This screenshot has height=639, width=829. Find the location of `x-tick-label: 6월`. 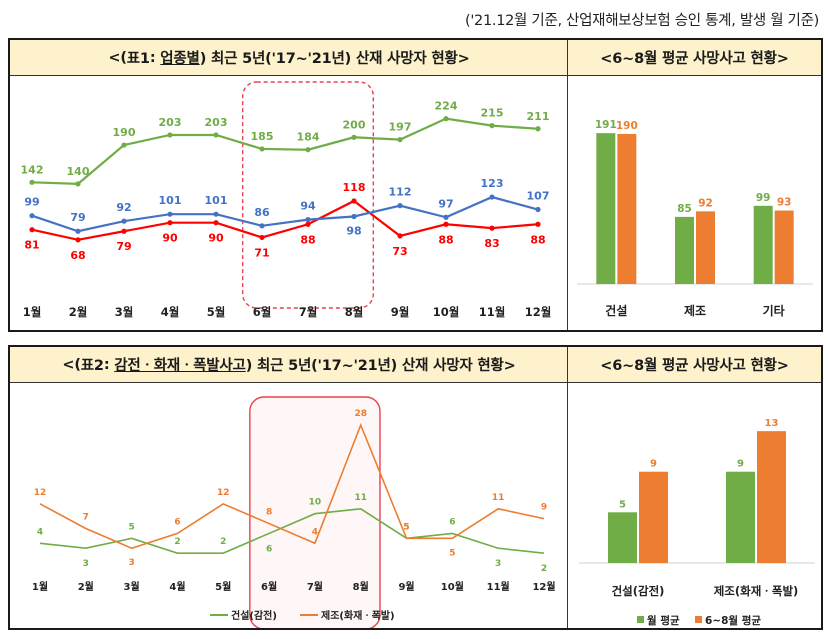

x-tick-label: 6월 is located at coordinates (262, 312).